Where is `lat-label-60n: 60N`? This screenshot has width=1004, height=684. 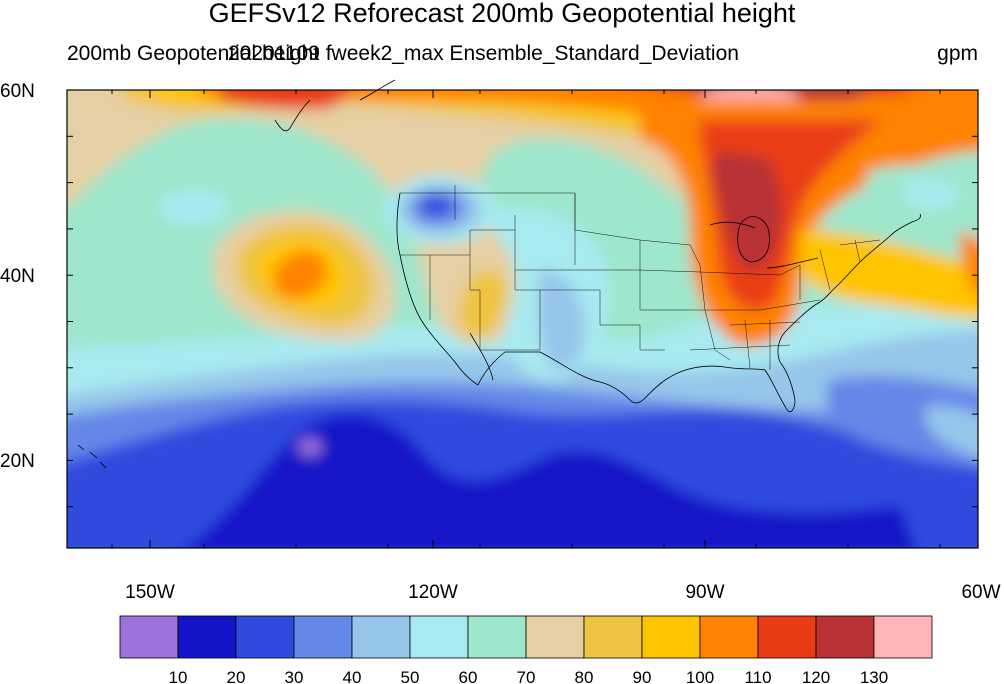
lat-label-60n: 60N is located at coordinates (17, 91).